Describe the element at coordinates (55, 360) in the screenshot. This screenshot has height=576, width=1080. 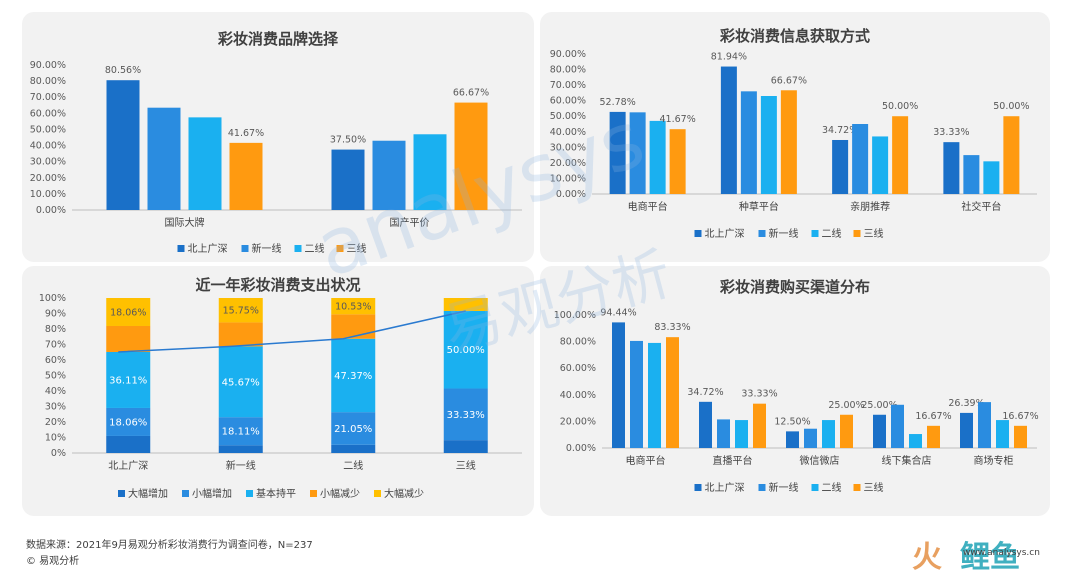
I see `y-tick-label: 60%` at that location.